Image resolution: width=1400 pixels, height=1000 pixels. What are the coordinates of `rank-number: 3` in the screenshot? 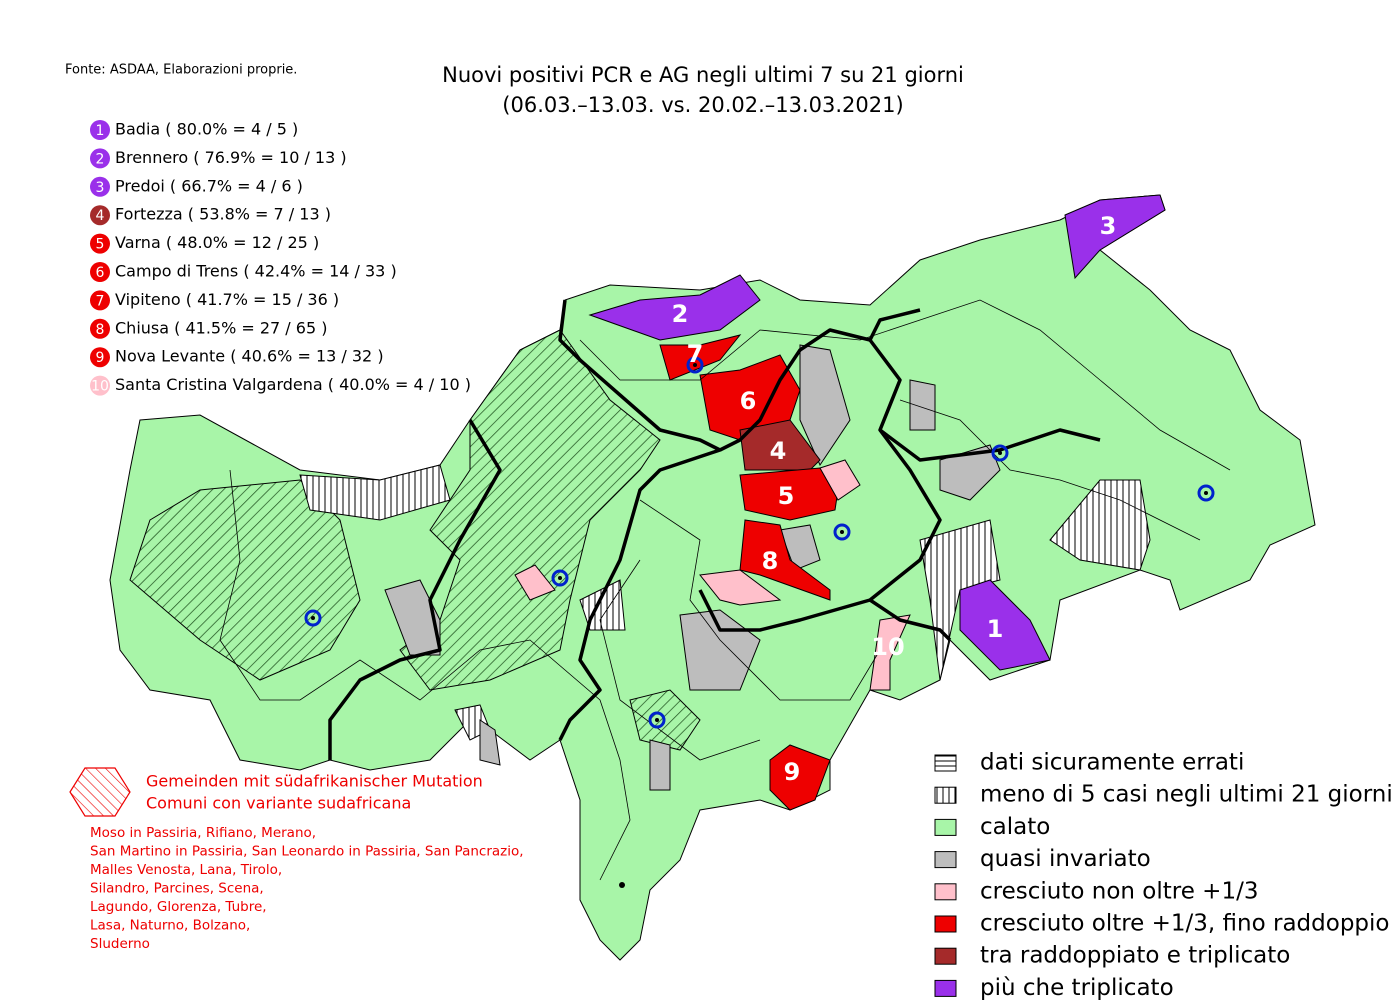 It's located at (100, 188).